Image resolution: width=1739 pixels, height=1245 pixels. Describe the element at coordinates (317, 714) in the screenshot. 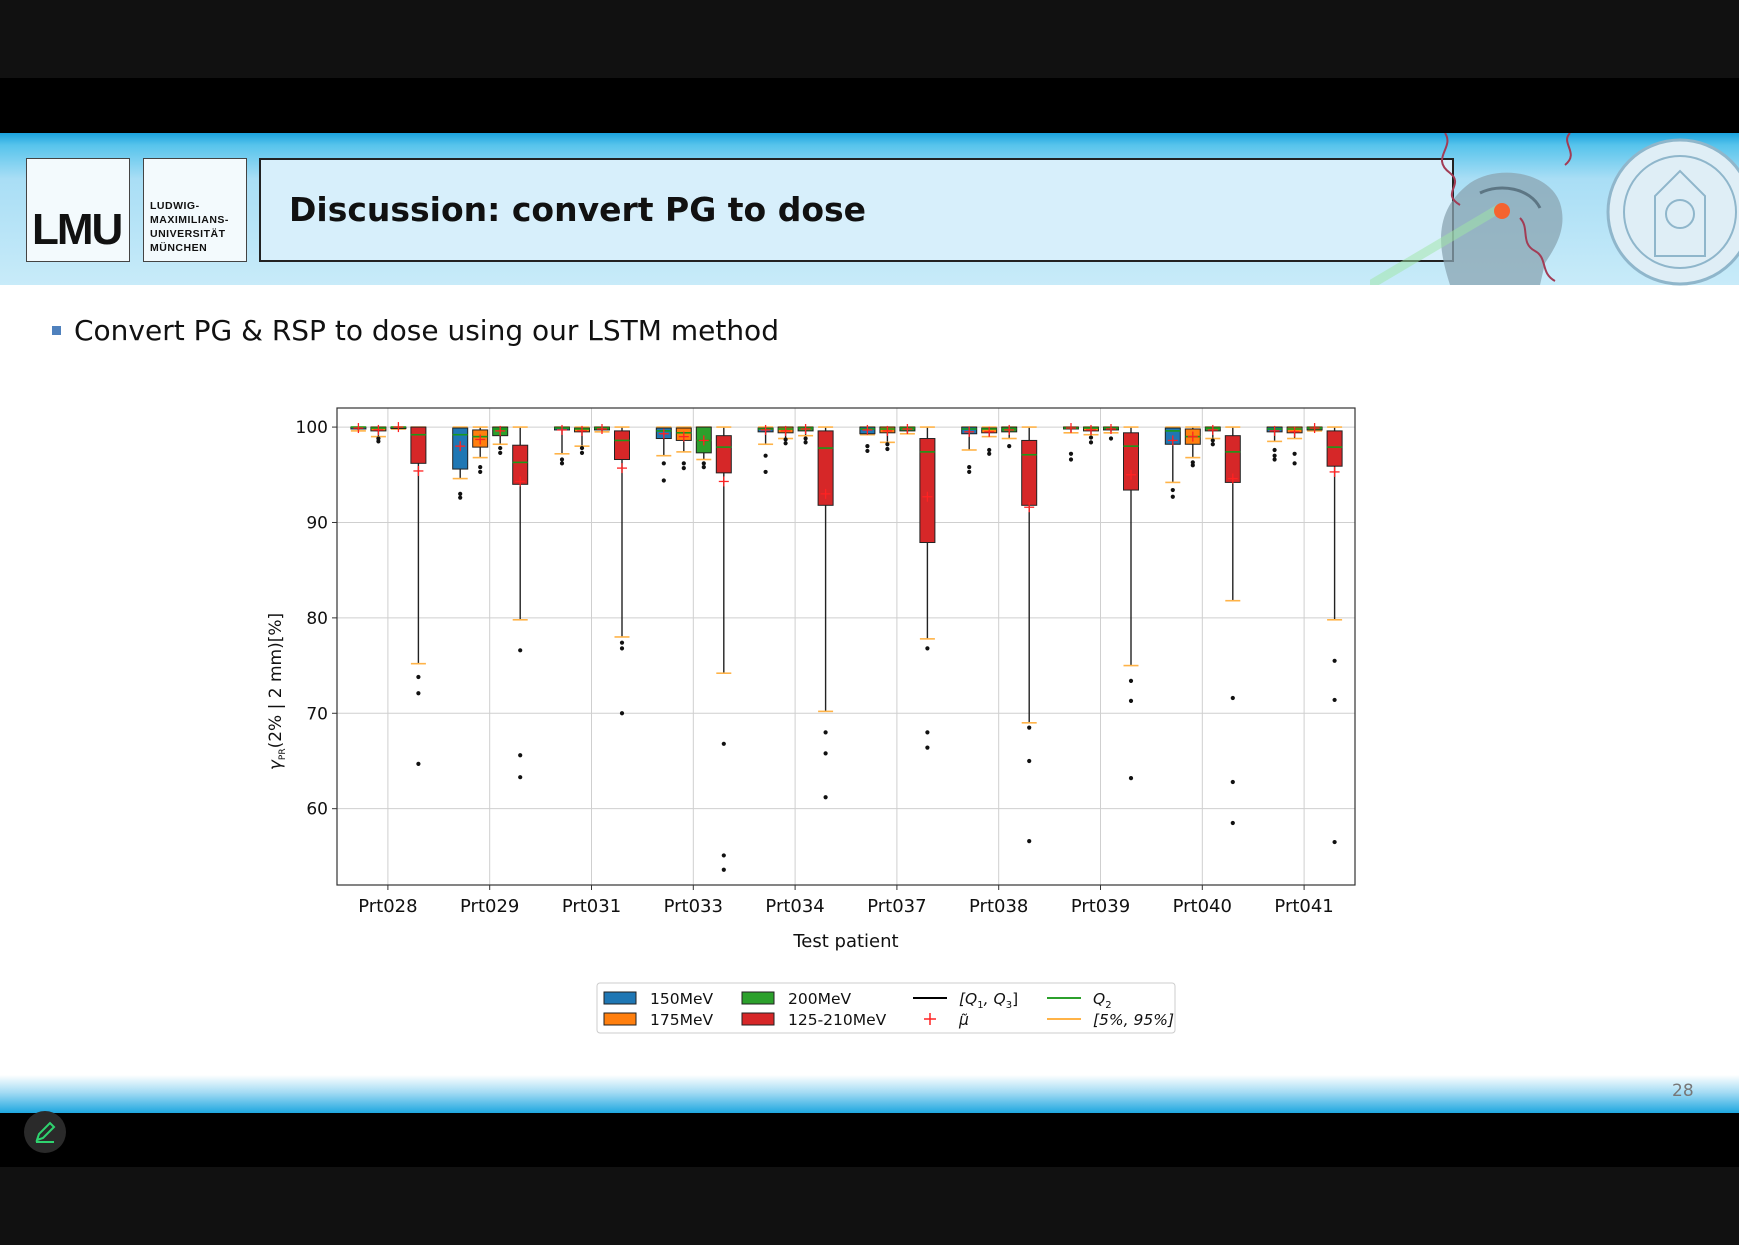

I see `y-tick-label: 70` at that location.